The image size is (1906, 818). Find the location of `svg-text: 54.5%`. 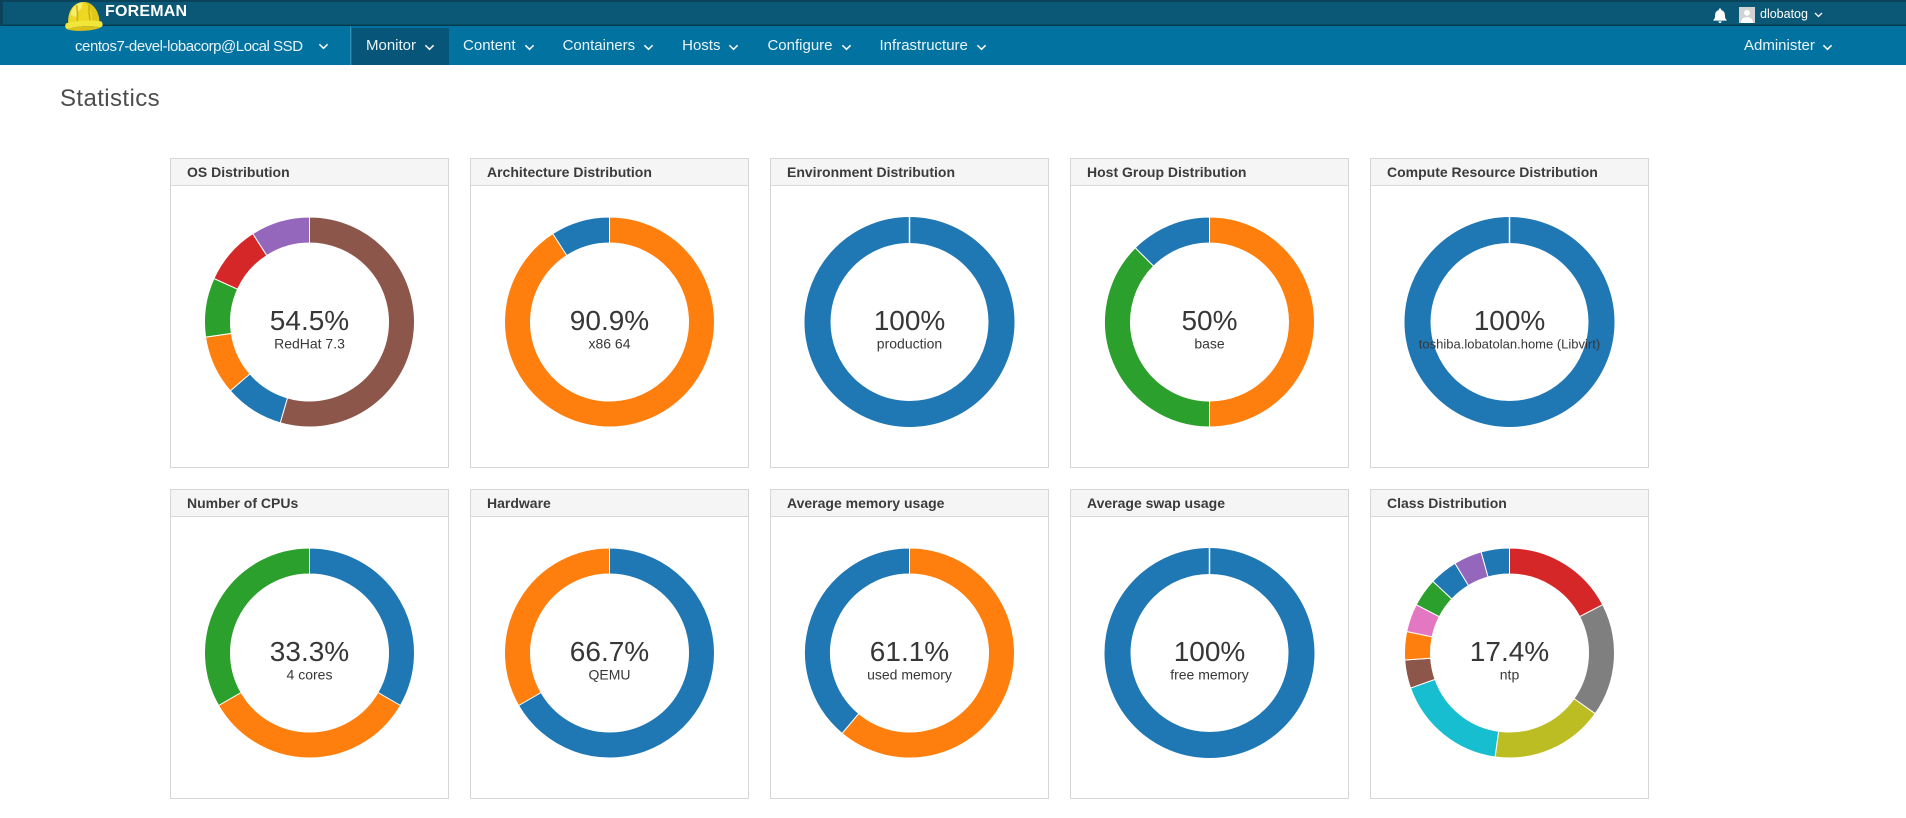

svg-text: 54.5% is located at coordinates (309, 320).